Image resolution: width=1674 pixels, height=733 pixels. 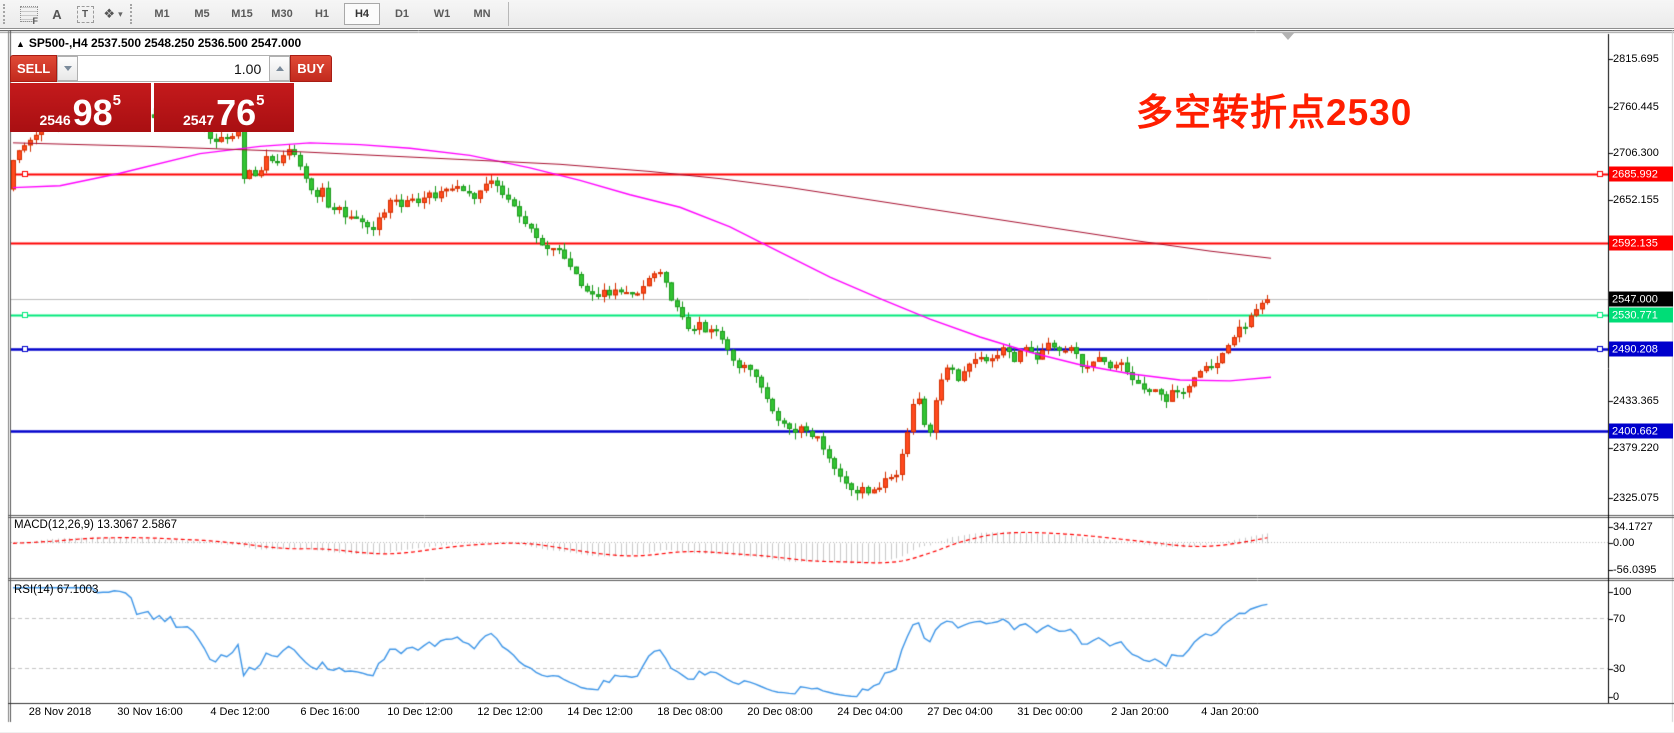 What do you see at coordinates (133, 14) in the screenshot?
I see `timeframe-toolbar-grip` at bounding box center [133, 14].